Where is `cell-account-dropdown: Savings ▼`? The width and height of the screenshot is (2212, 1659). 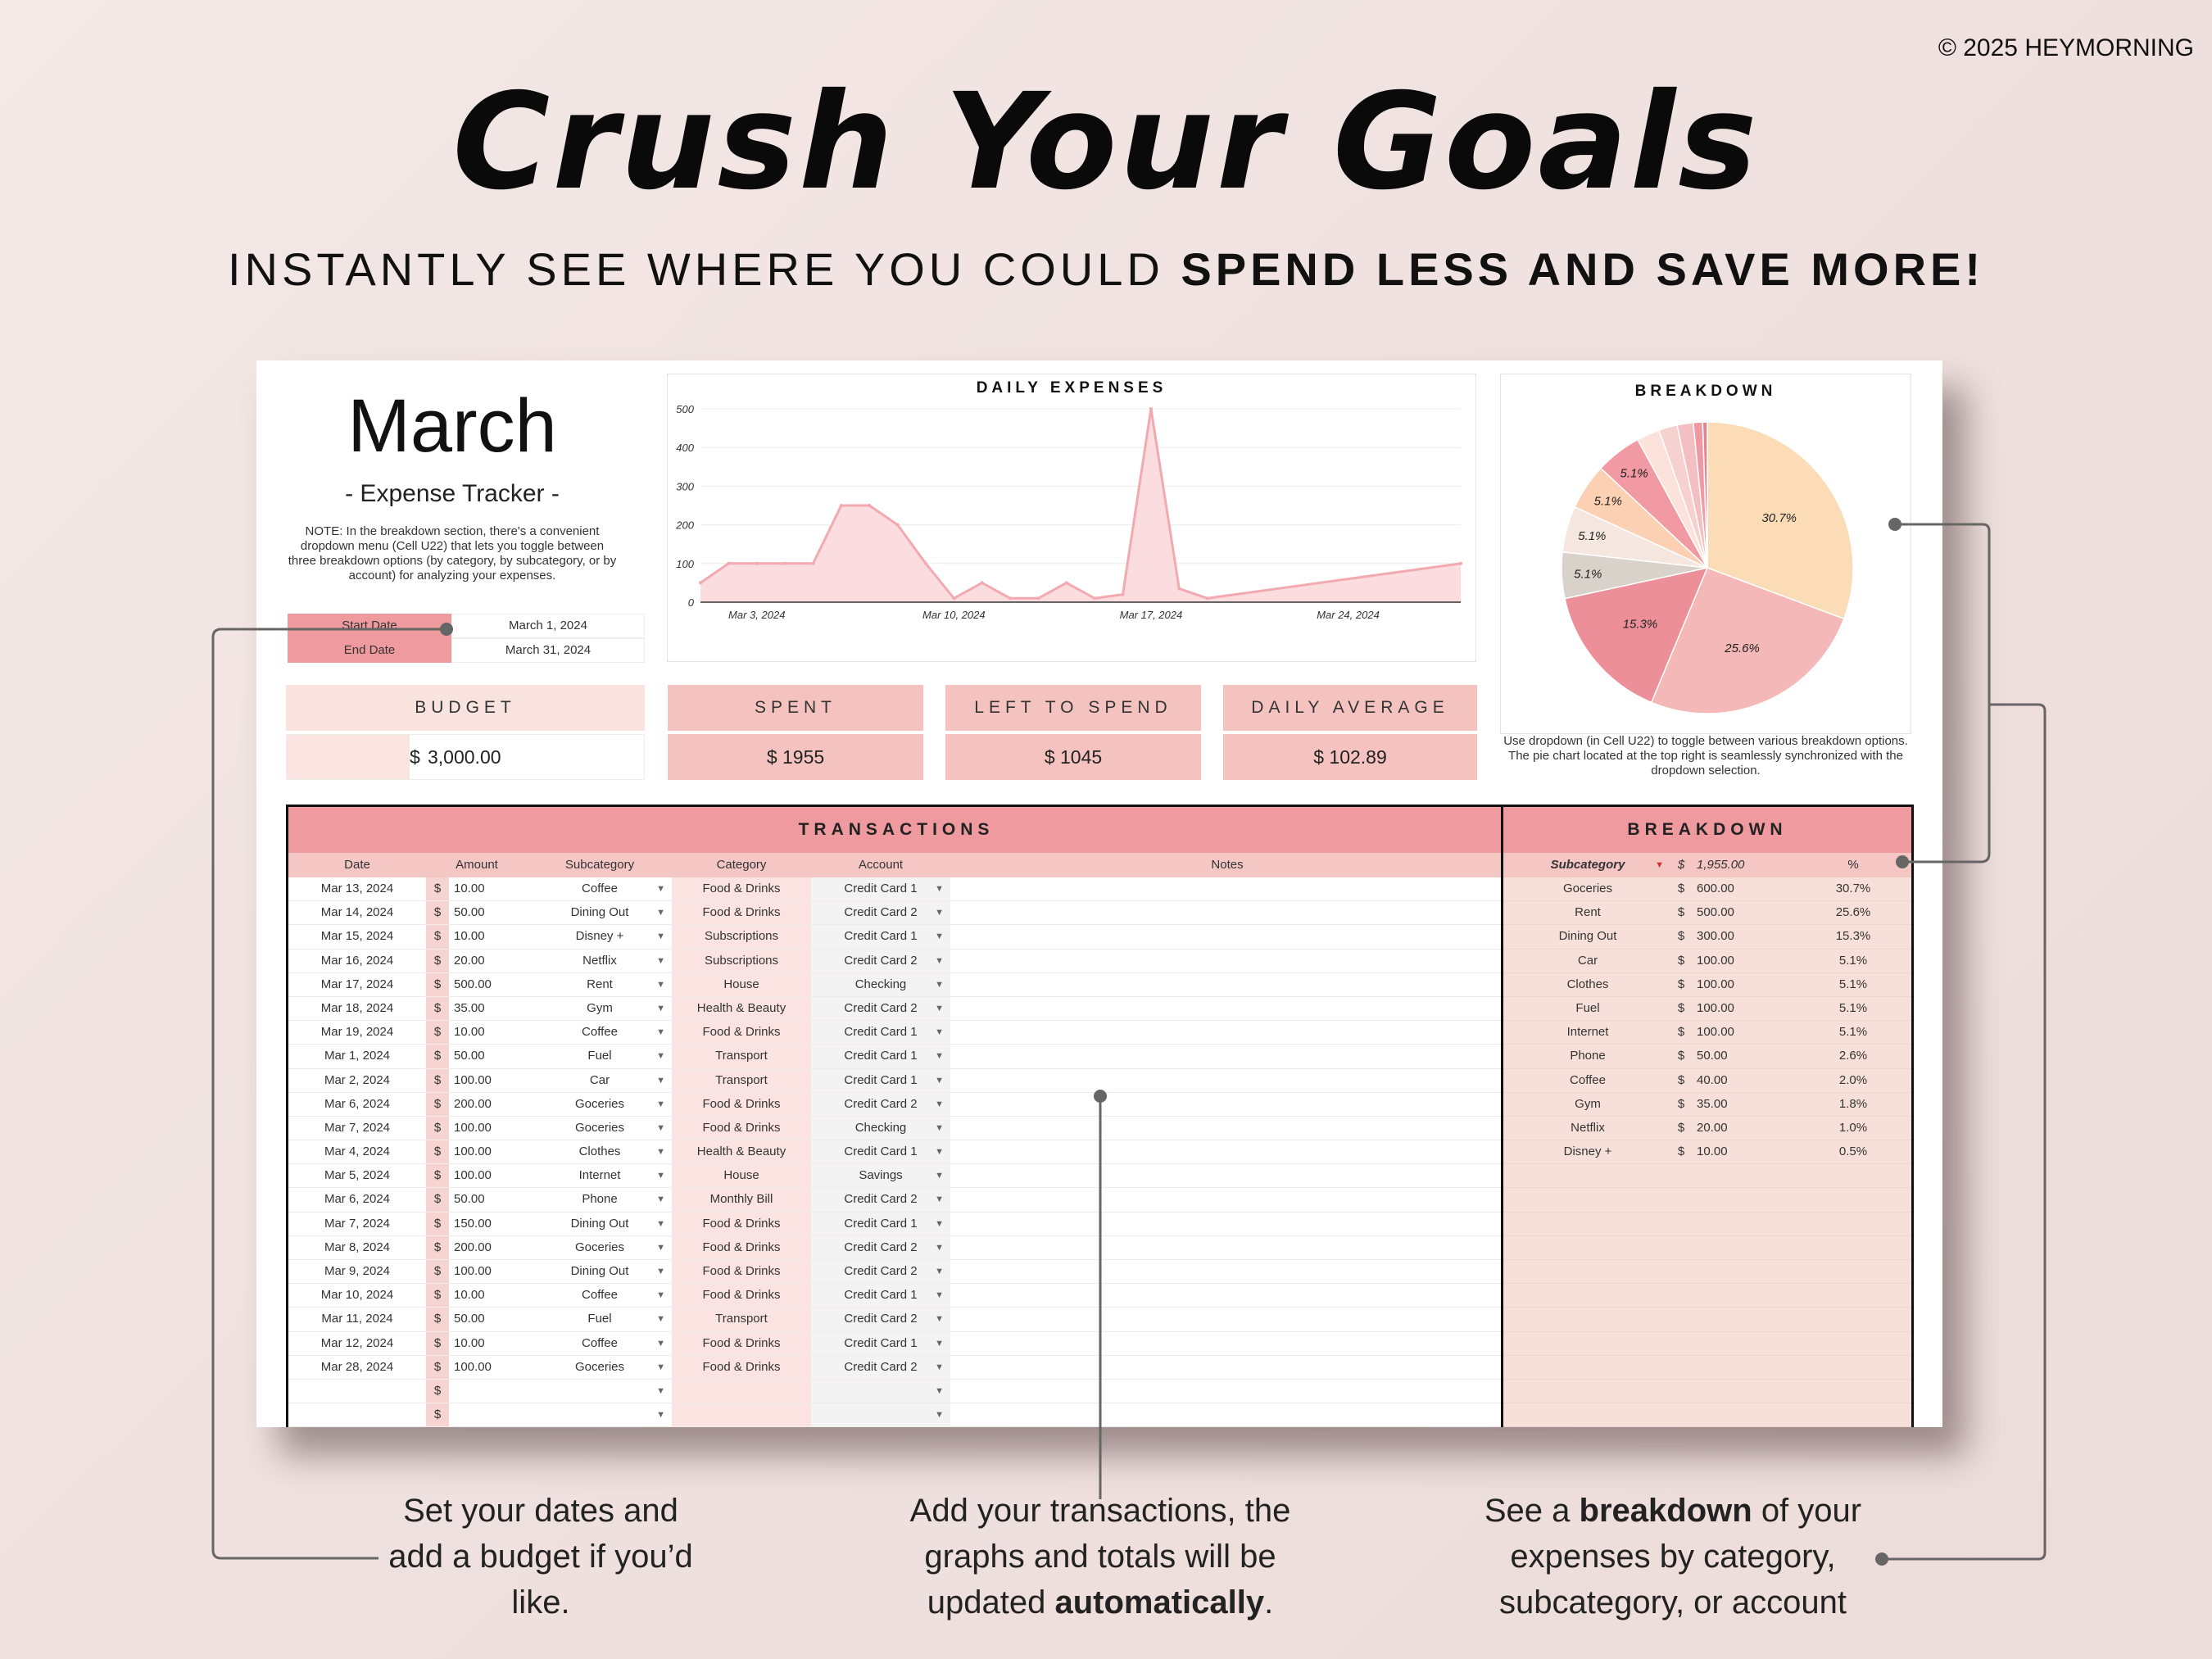 cell-account-dropdown: Savings ▼ is located at coordinates (880, 1176).